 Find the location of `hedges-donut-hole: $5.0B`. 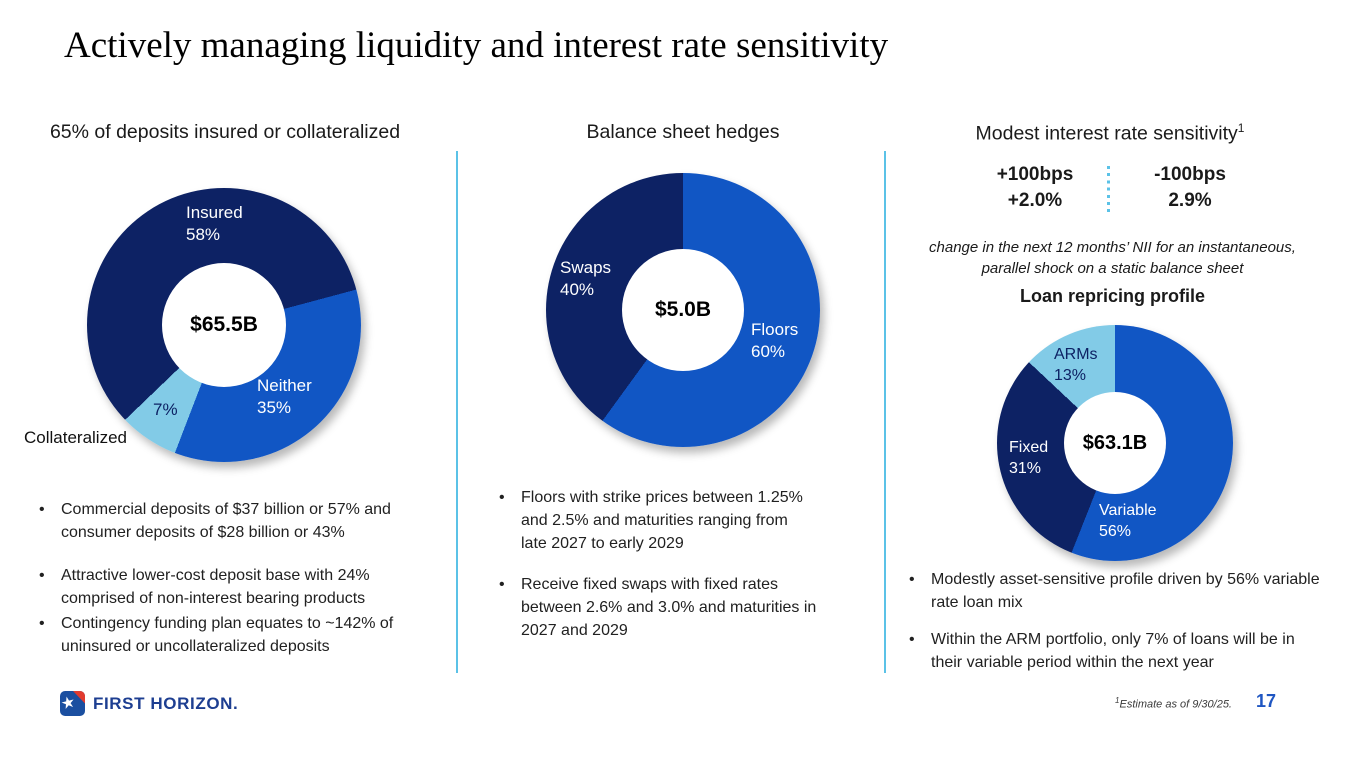

hedges-donut-hole: $5.0B is located at coordinates (683, 310).